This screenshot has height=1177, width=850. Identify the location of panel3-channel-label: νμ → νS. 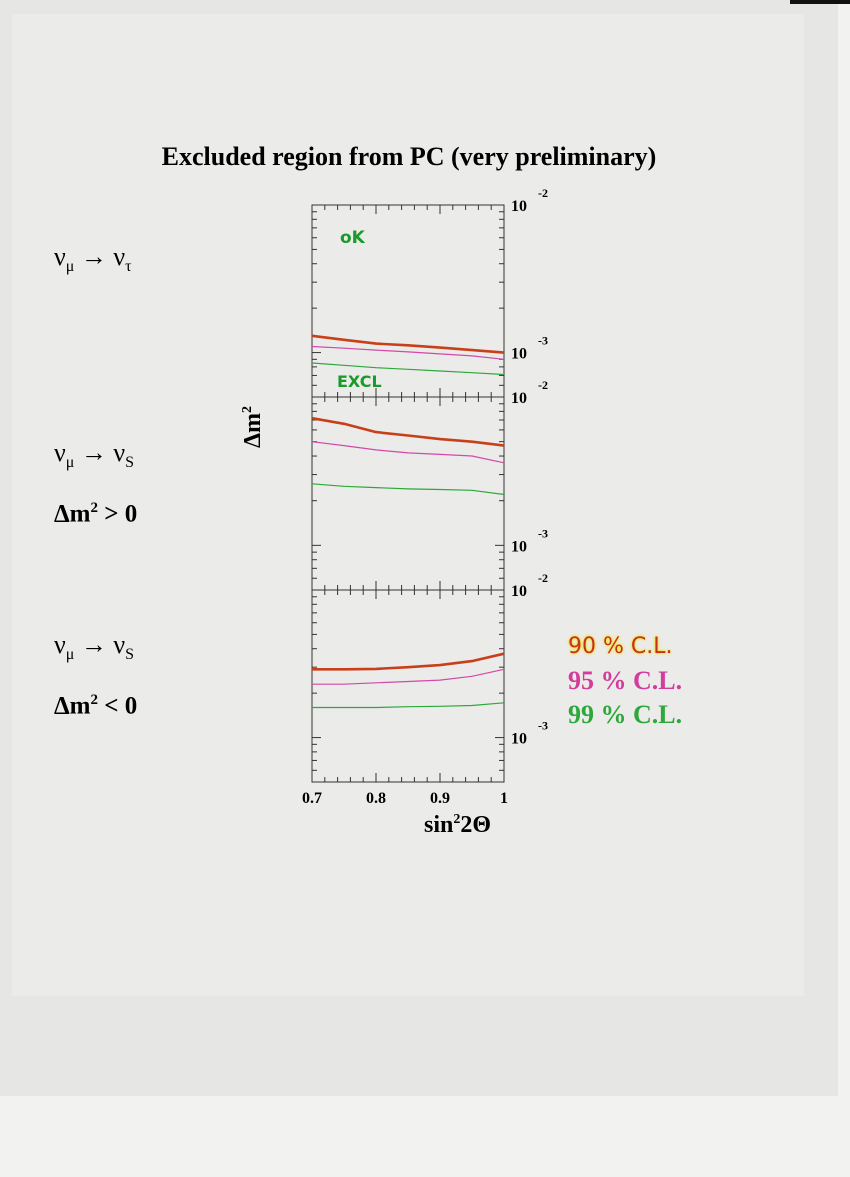
(94, 647).